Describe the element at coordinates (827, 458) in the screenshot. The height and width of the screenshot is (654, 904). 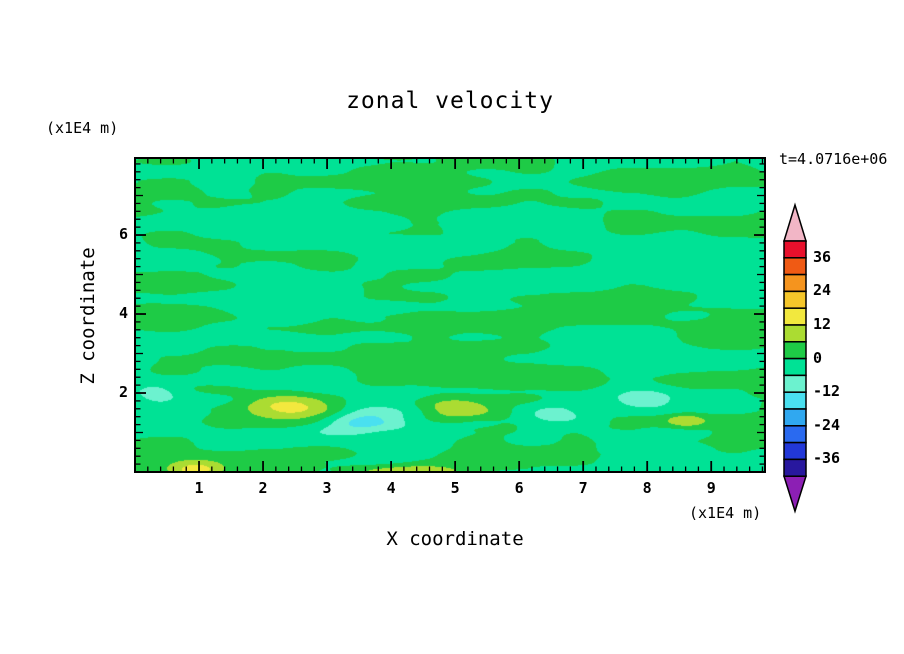
I see `colorbar-tick-label: -36` at that location.